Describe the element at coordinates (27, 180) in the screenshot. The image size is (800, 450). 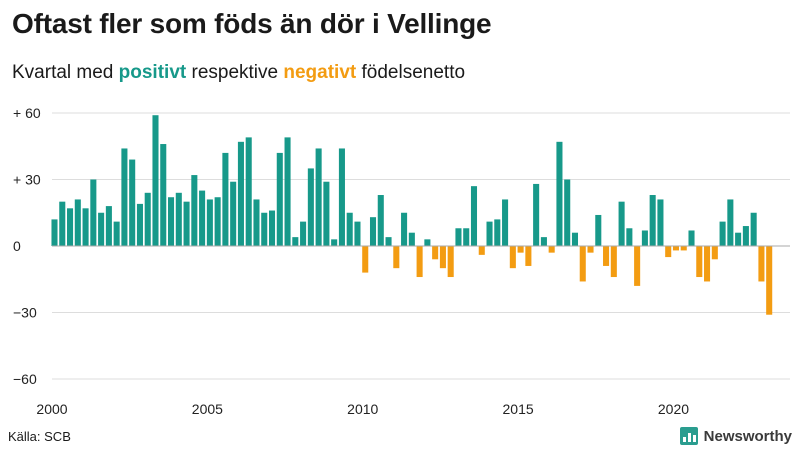
I see `y-tick-label: + 30` at that location.